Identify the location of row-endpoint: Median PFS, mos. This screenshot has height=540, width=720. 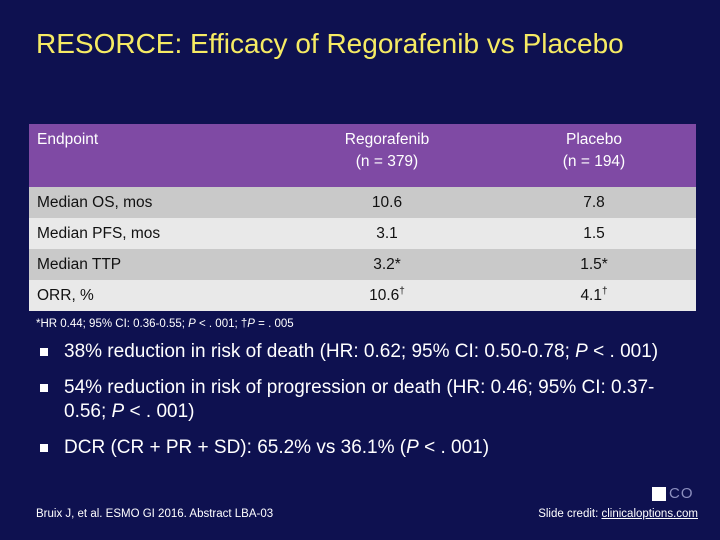
(155, 233).